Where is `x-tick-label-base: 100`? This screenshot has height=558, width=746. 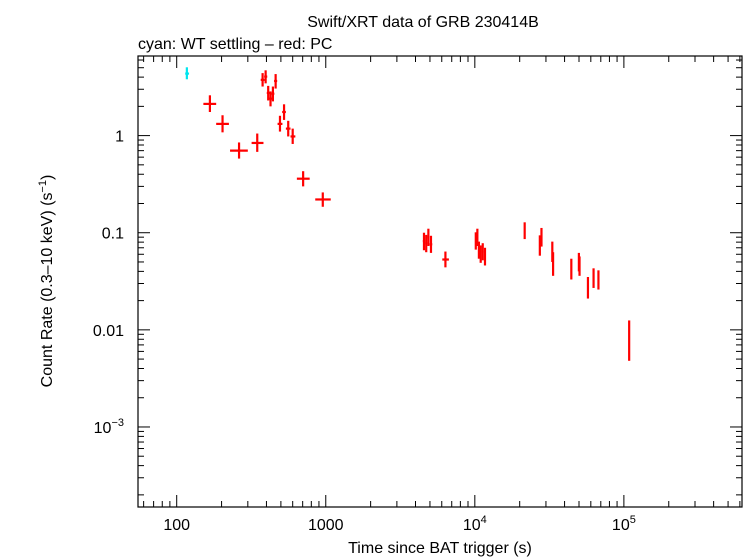
x-tick-label-base: 100 is located at coordinates (176, 525).